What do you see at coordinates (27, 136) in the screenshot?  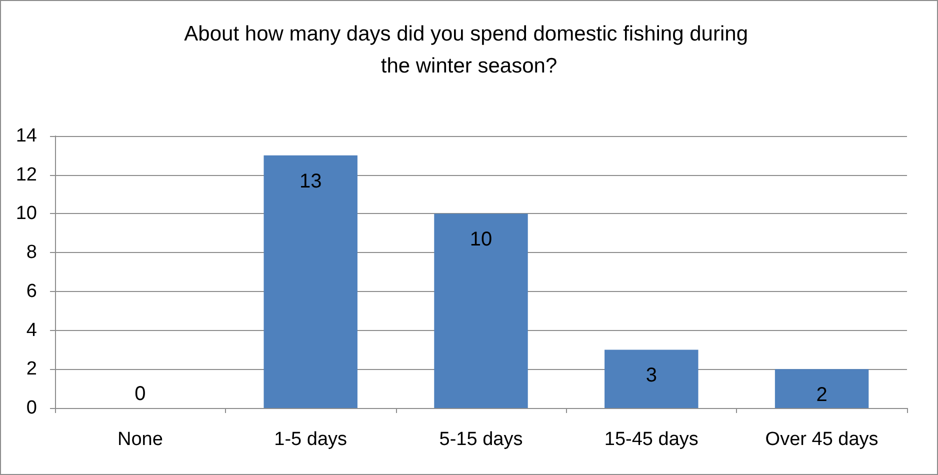 I see `y-tick-label: 14` at bounding box center [27, 136].